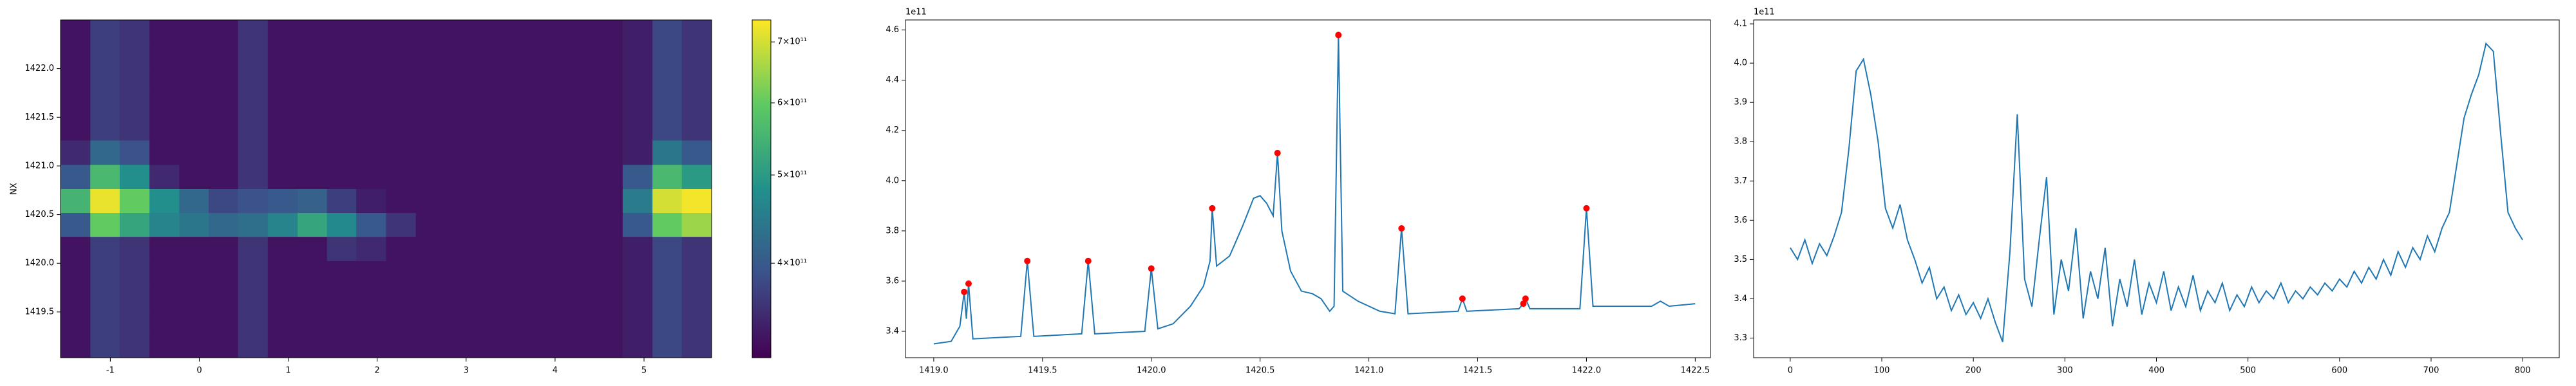 The width and height of the screenshot is (2576, 386). I want to click on y-tick-label: 3.8, so click(1740, 142).